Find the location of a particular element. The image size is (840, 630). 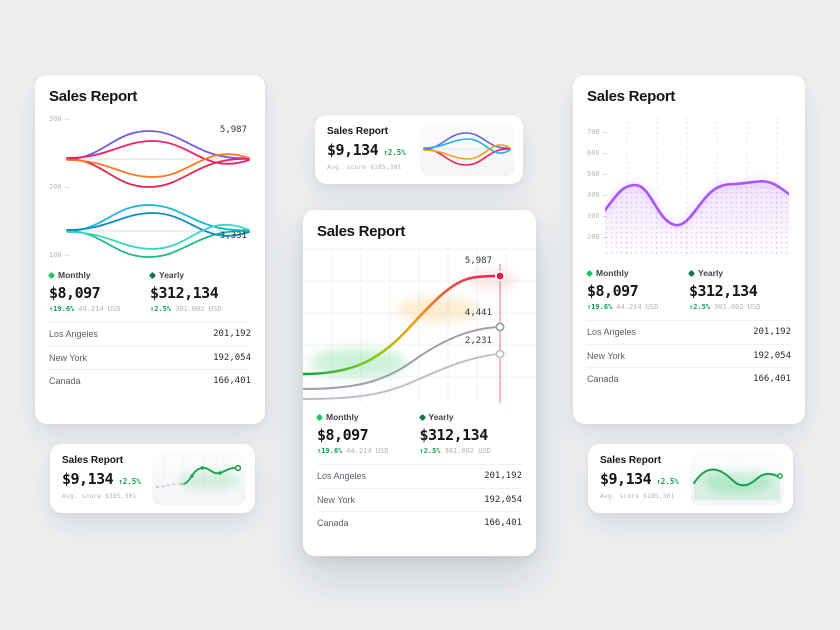

y-tick: 500 is located at coordinates (597, 174).